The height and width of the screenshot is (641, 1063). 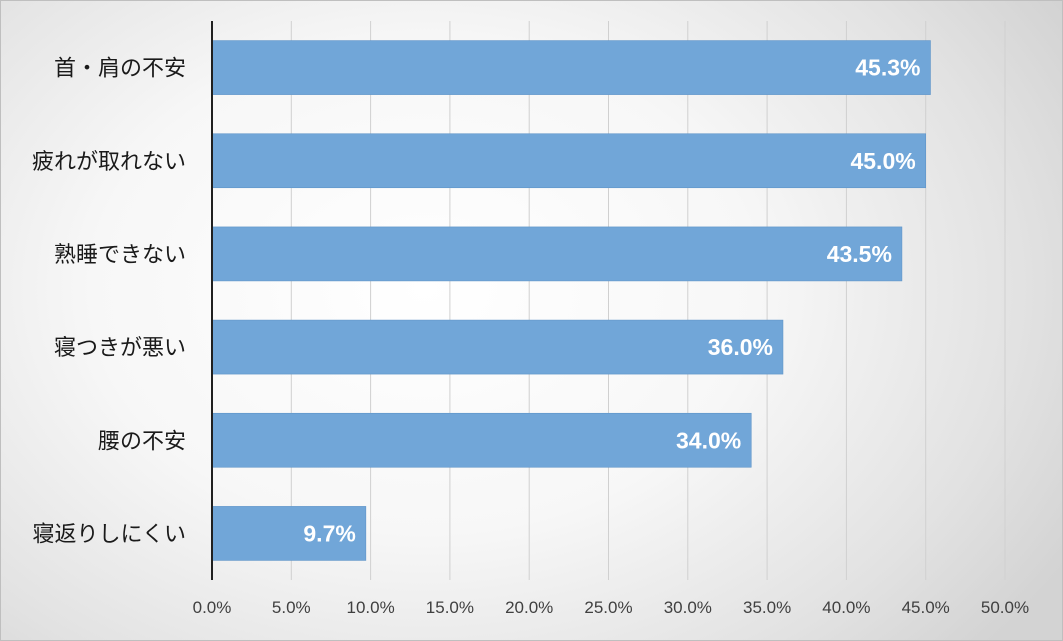 What do you see at coordinates (109, 162) in the screenshot?
I see `category-label: 疲れが取れない` at bounding box center [109, 162].